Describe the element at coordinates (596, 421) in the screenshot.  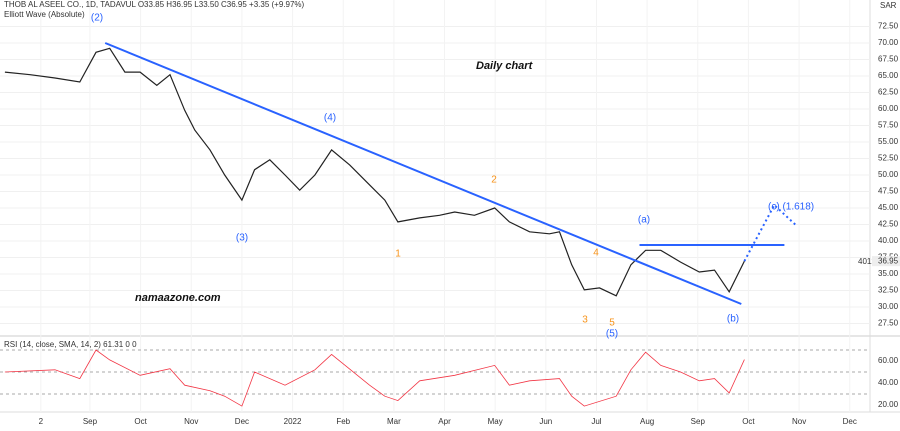
I see `x-tick-label: Jul` at that location.